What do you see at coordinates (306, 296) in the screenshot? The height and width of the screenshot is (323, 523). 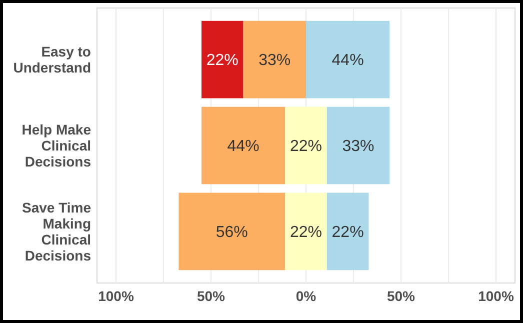 I see `x-tick-label: 0%` at bounding box center [306, 296].